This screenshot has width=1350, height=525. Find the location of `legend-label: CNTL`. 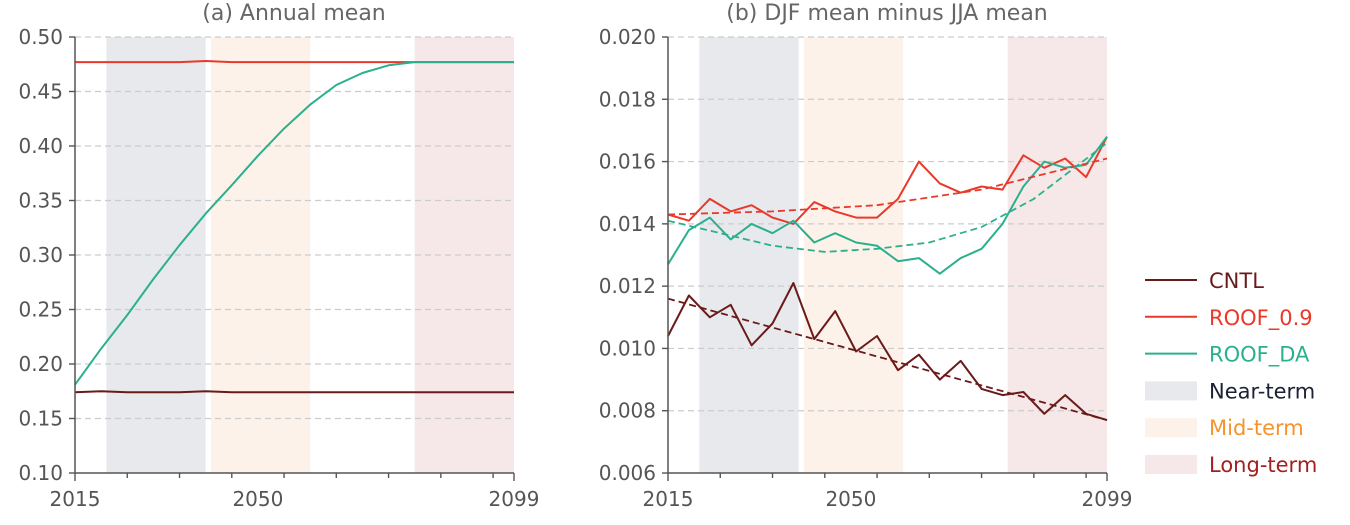

legend-label: CNTL is located at coordinates (1236, 281).